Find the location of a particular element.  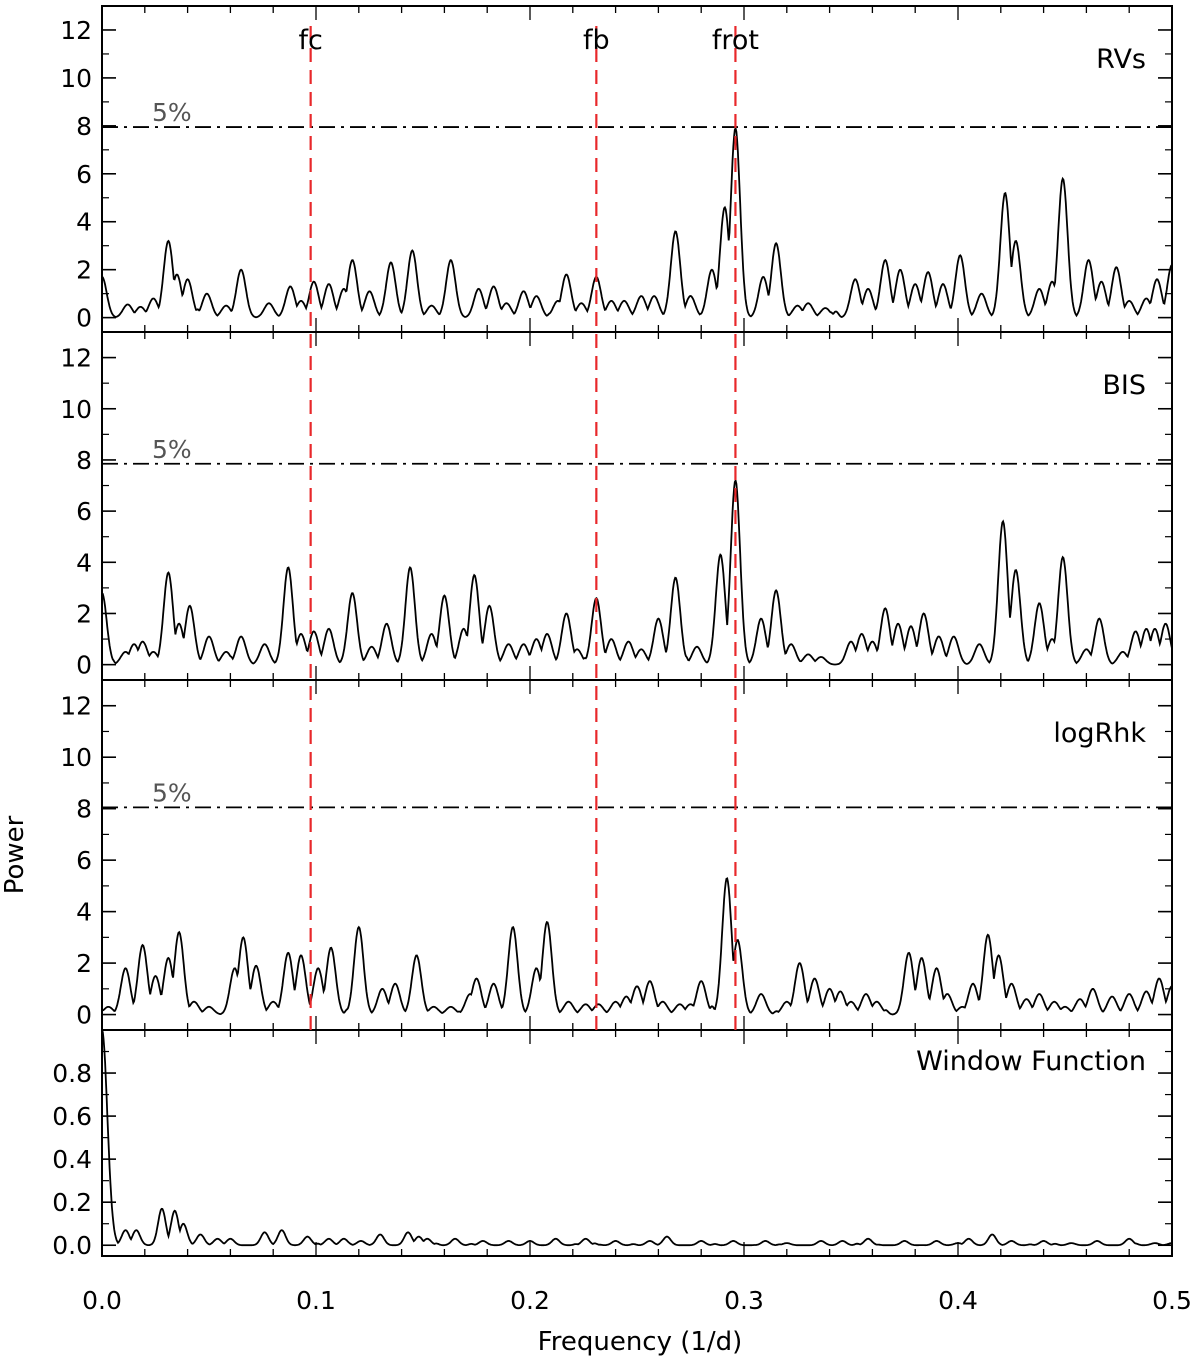

x-tick-label: 0.4 is located at coordinates (958, 1300).